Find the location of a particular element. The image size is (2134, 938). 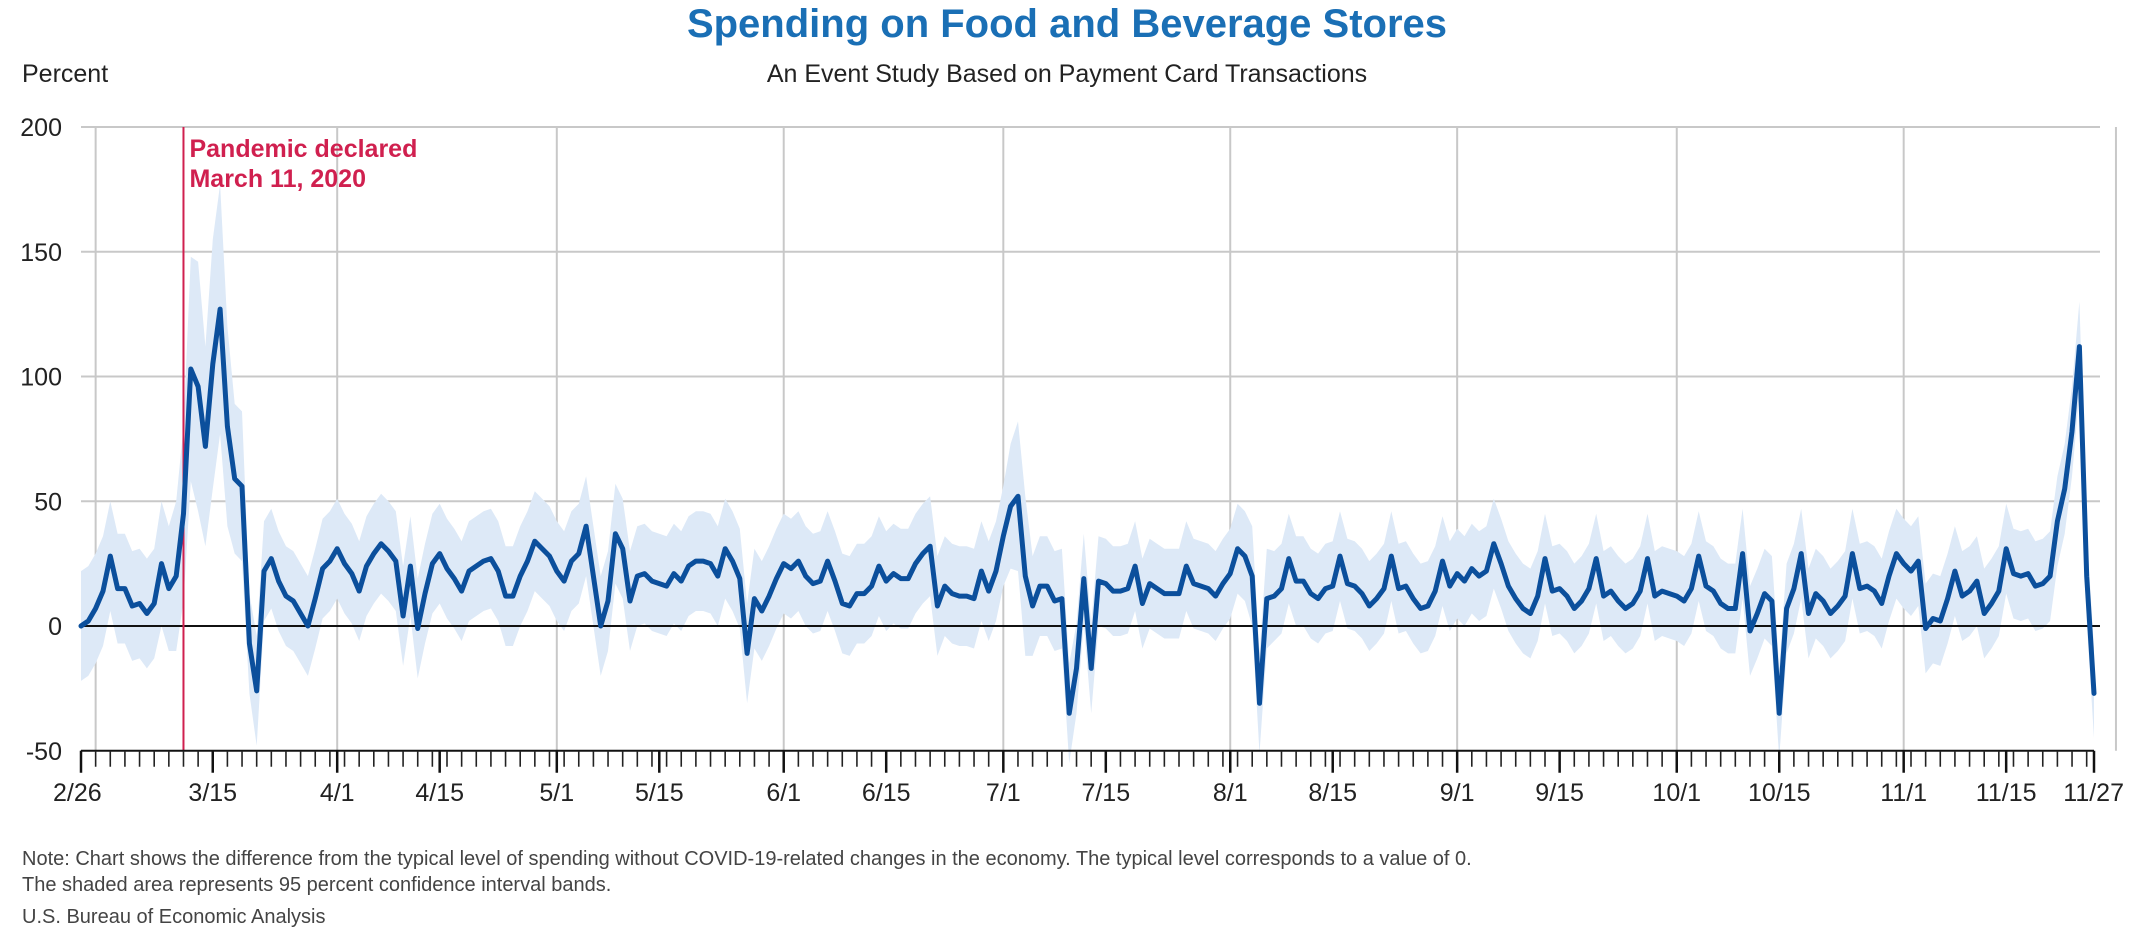

y-tick-50: 50 is located at coordinates (48, 502).